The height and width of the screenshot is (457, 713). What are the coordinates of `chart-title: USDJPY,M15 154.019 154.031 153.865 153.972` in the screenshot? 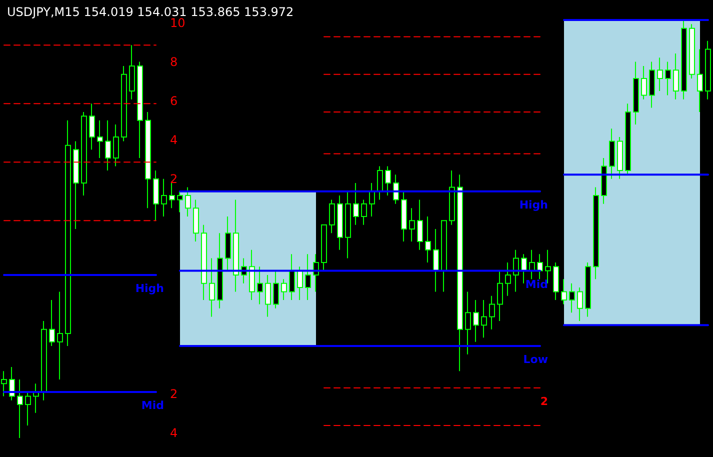 It's located at (150, 12).